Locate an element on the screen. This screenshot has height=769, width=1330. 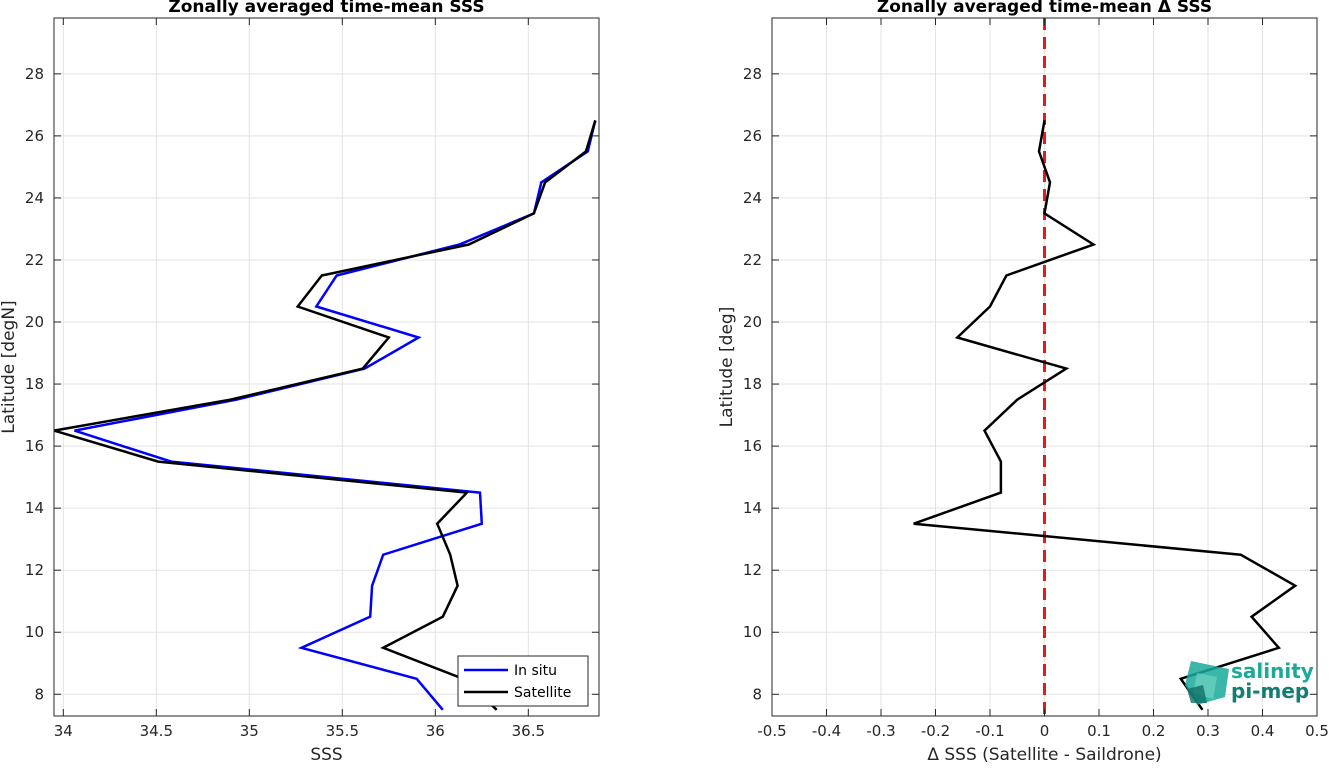
x-tick-label: -0.3 is located at coordinates (880, 731).